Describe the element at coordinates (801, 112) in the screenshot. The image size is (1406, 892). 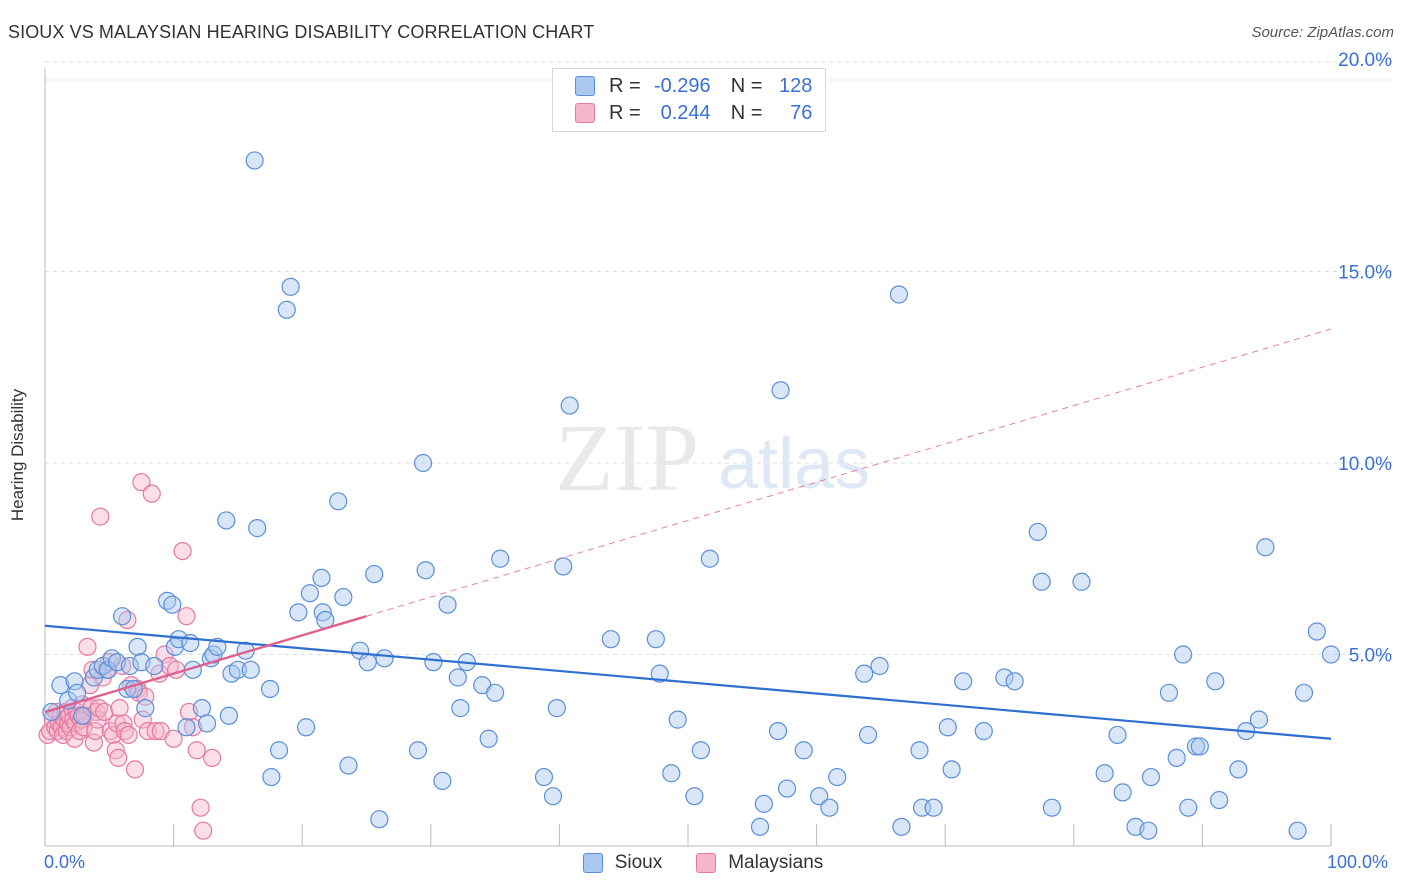
I see `n-value-malaysians: 76` at that location.